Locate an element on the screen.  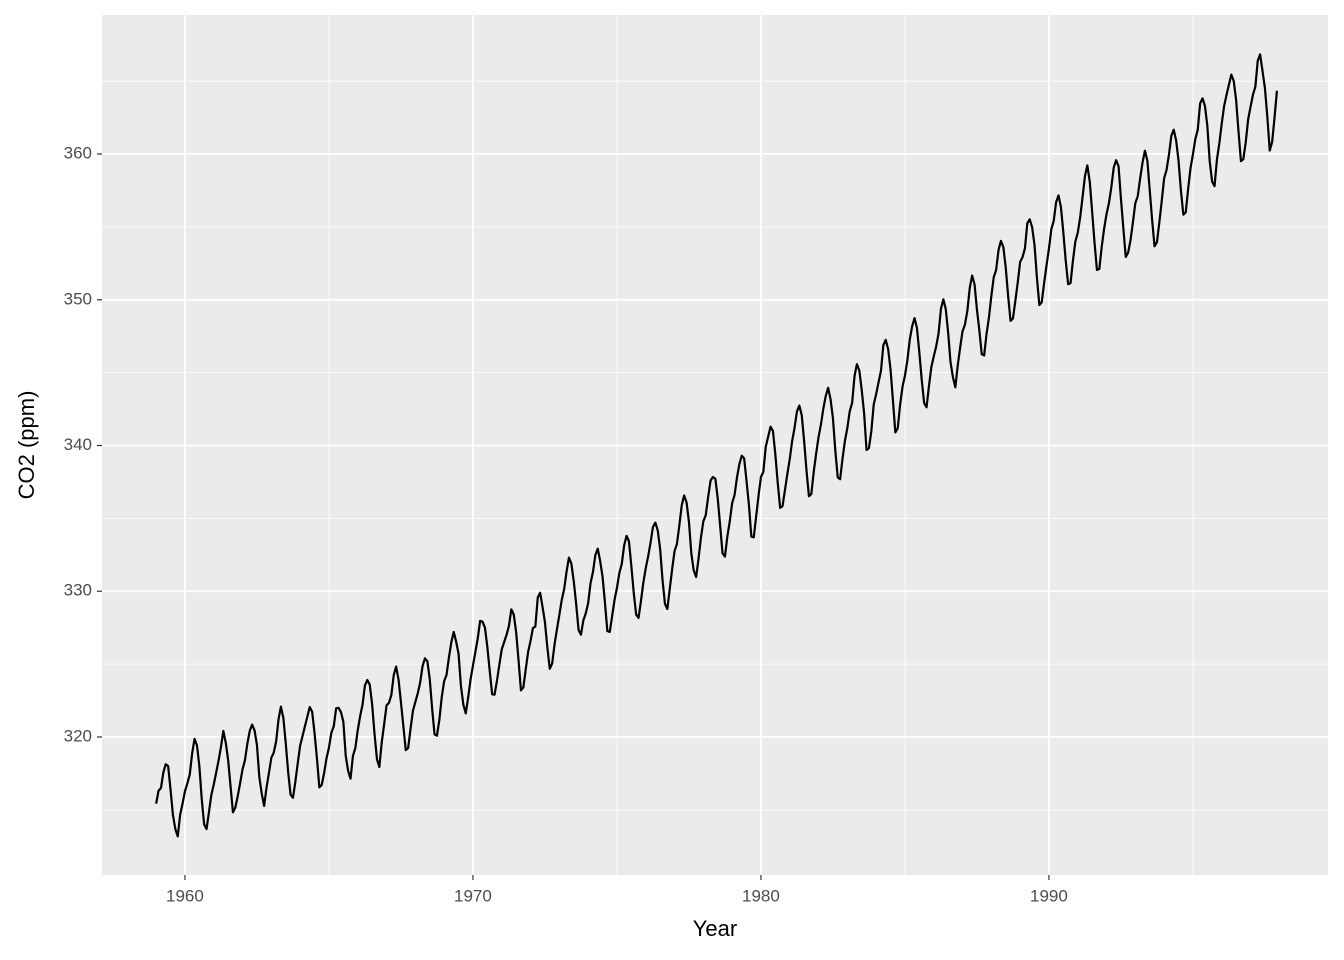
y-axis-title: CO2 (ppm) is located at coordinates (26, 445).